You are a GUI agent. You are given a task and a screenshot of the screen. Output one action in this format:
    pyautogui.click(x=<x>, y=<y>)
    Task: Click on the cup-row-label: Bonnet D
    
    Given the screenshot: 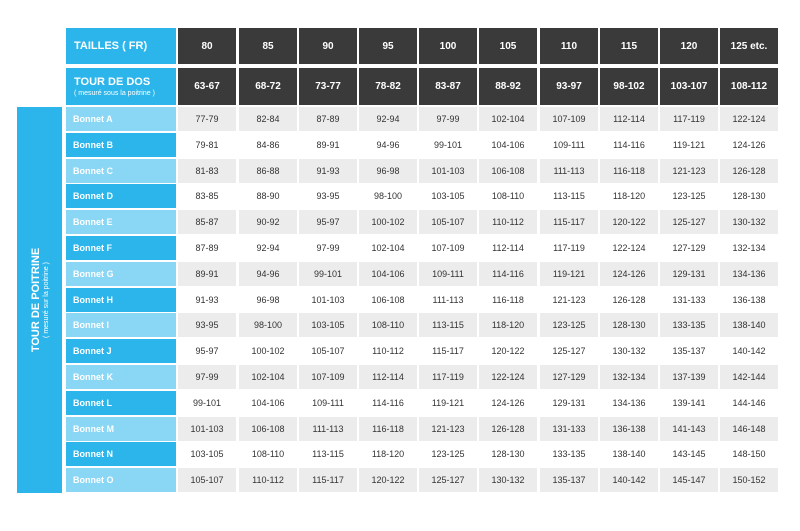 What is the action you would take?
    pyautogui.click(x=121, y=196)
    